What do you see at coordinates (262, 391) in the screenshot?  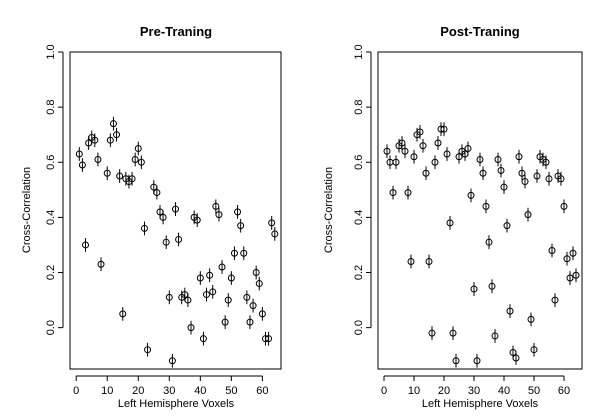 I see `x-tick-label: 60` at bounding box center [262, 391].